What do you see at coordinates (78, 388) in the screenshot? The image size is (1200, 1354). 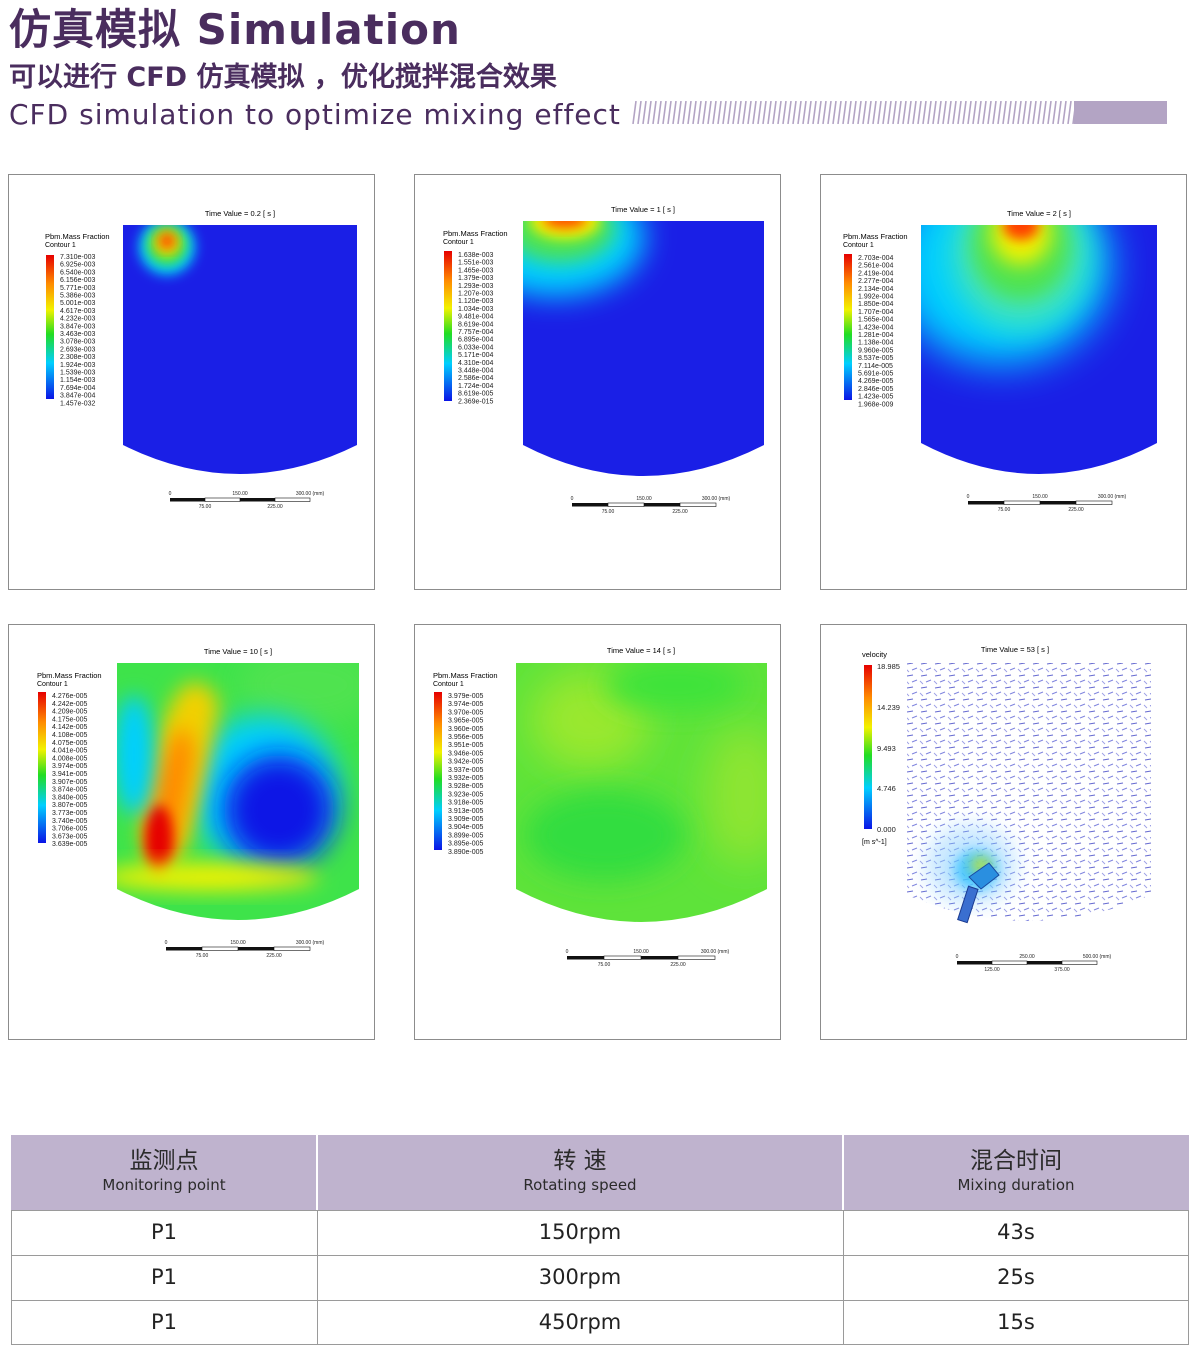 I see `legend-value: 7.694e-004` at bounding box center [78, 388].